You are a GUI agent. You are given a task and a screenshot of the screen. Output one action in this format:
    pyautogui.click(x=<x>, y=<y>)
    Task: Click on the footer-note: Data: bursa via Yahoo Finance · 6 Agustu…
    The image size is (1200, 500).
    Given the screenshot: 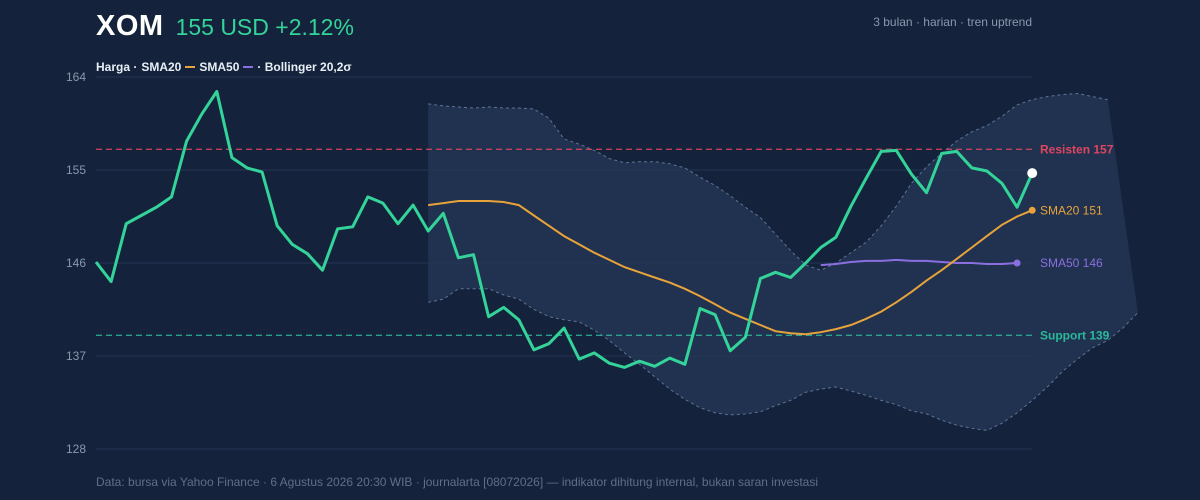 What is the action you would take?
    pyautogui.click(x=457, y=482)
    